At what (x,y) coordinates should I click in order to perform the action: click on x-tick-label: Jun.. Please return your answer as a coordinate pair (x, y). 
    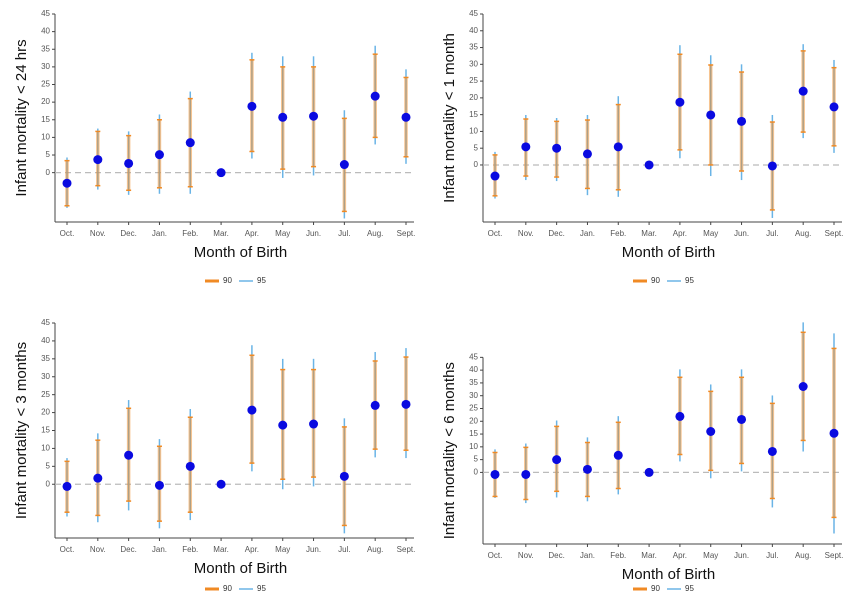
    Looking at the image, I should click on (741, 233).